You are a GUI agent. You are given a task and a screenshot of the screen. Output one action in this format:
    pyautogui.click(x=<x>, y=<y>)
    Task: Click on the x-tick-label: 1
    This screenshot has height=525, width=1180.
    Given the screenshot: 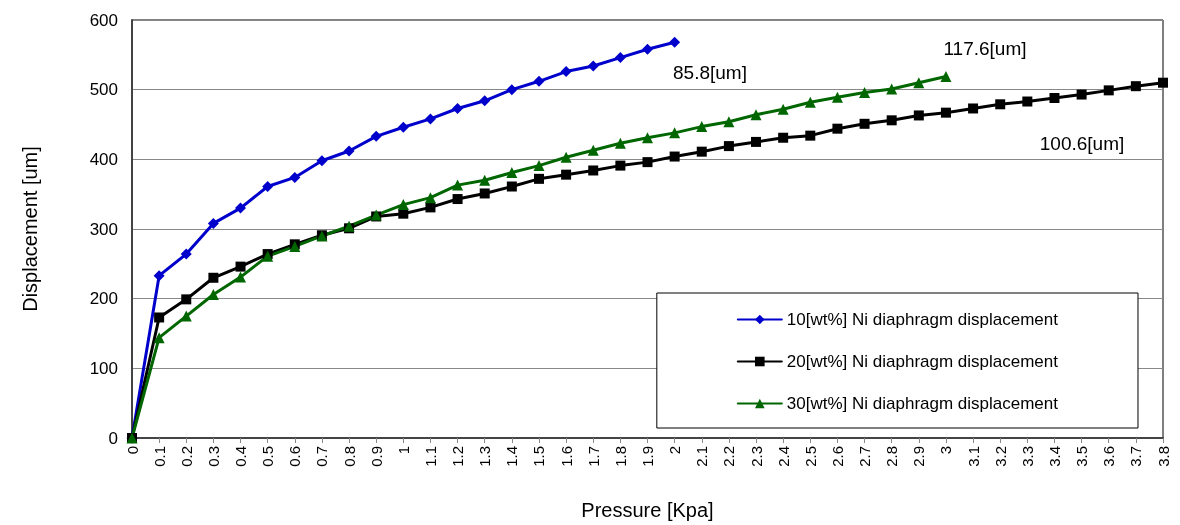 What is the action you would take?
    pyautogui.click(x=403, y=450)
    